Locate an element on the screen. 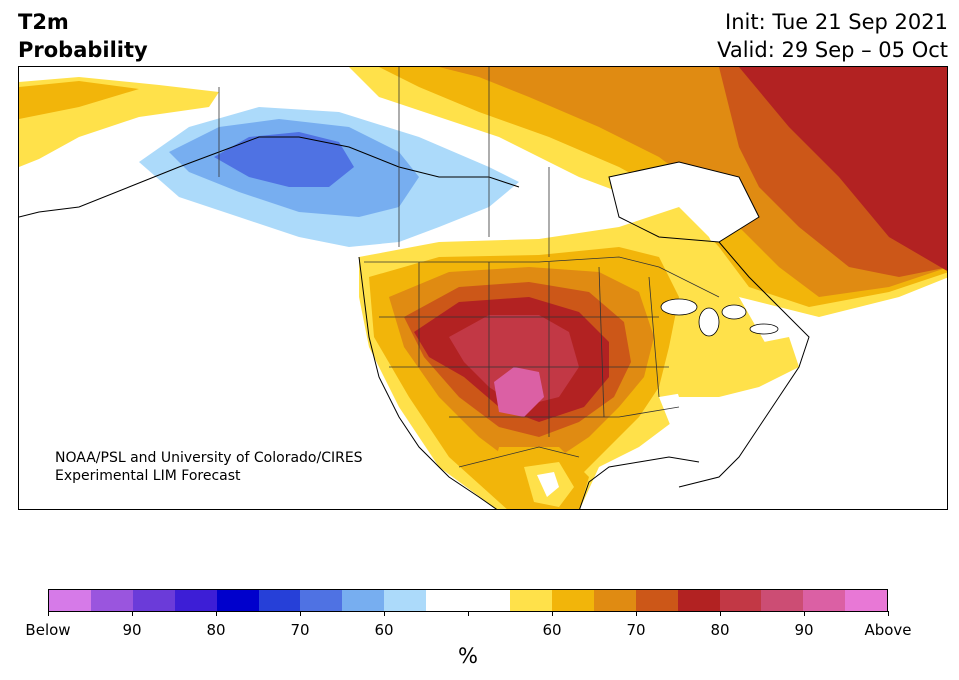  title-variable: T2m is located at coordinates (43, 22).